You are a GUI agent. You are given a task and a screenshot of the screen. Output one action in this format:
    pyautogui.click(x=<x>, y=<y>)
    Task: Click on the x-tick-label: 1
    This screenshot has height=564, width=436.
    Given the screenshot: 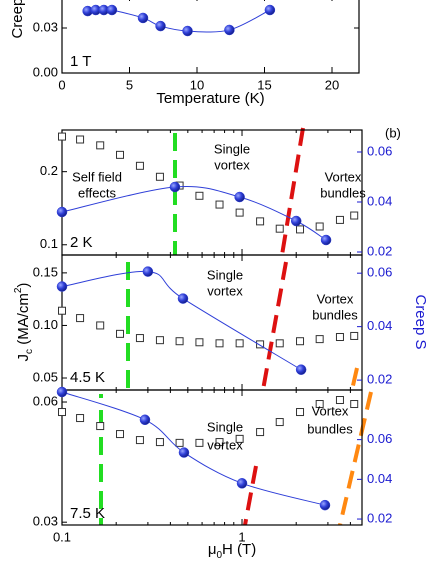 What is the action you would take?
    pyautogui.click(x=241, y=536)
    